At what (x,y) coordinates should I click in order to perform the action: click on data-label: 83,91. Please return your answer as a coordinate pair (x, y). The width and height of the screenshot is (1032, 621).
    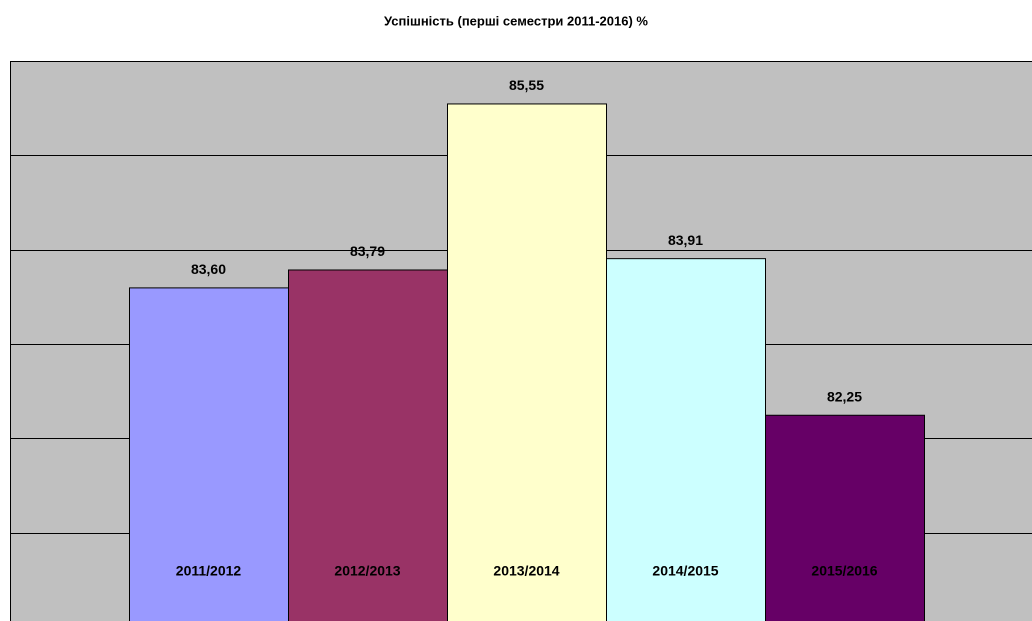
    Looking at the image, I should click on (685, 240).